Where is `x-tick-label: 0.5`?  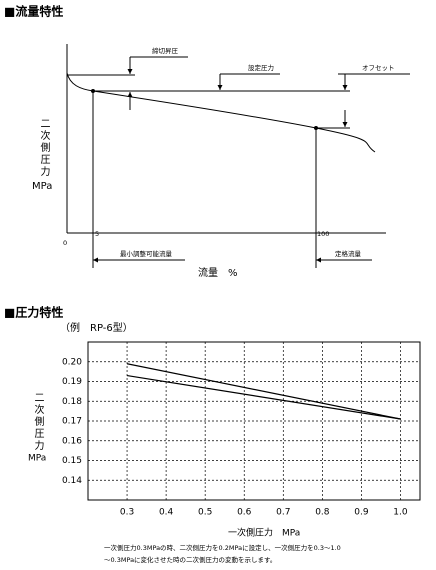 x-tick-label: 0.5 is located at coordinates (205, 513).